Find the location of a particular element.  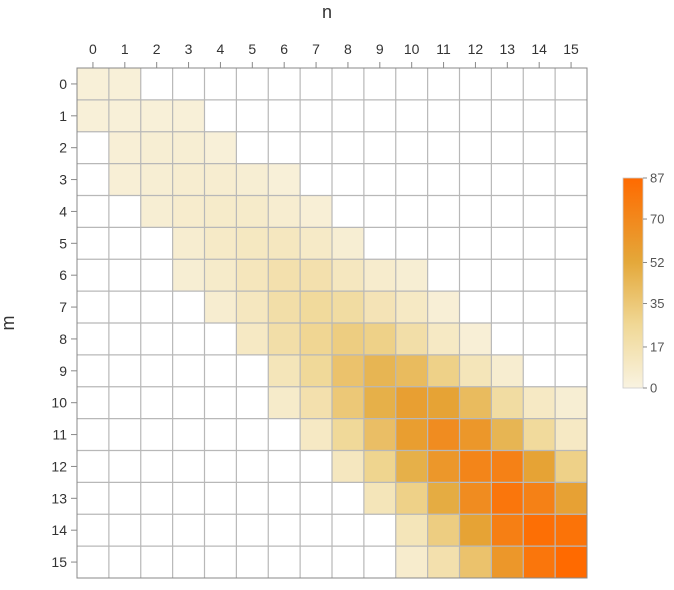

y-tick-label: 9 is located at coordinates (63, 371).